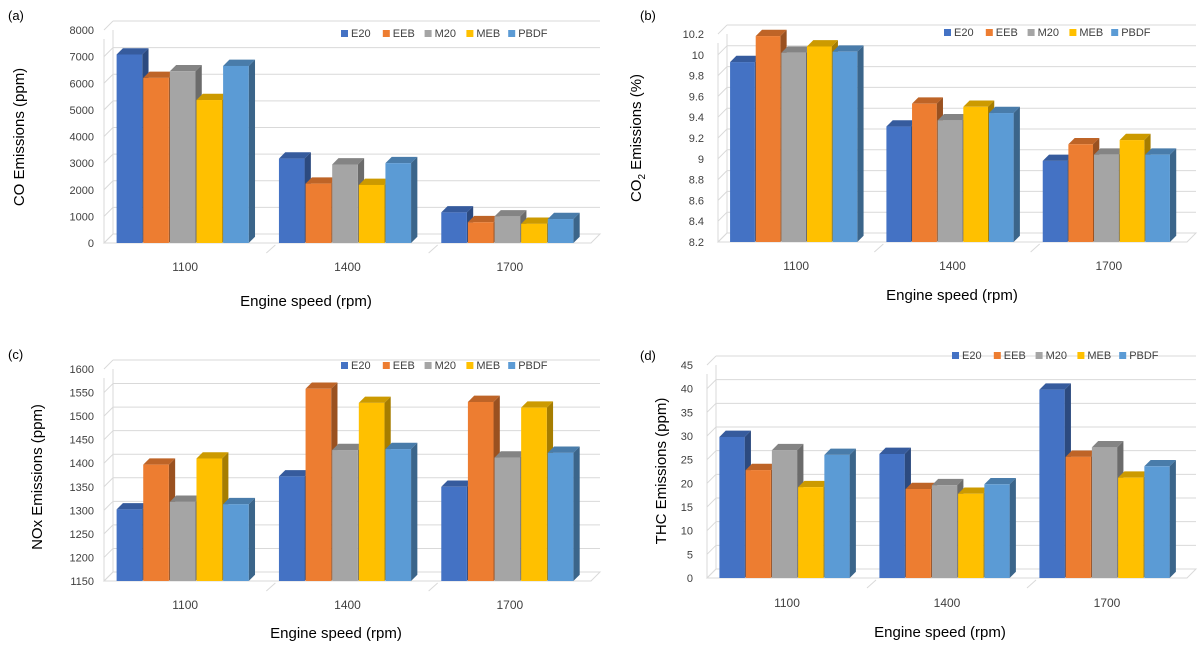 This screenshot has width=1204, height=647. I want to click on y-tick-label: 1600, so click(82, 370).